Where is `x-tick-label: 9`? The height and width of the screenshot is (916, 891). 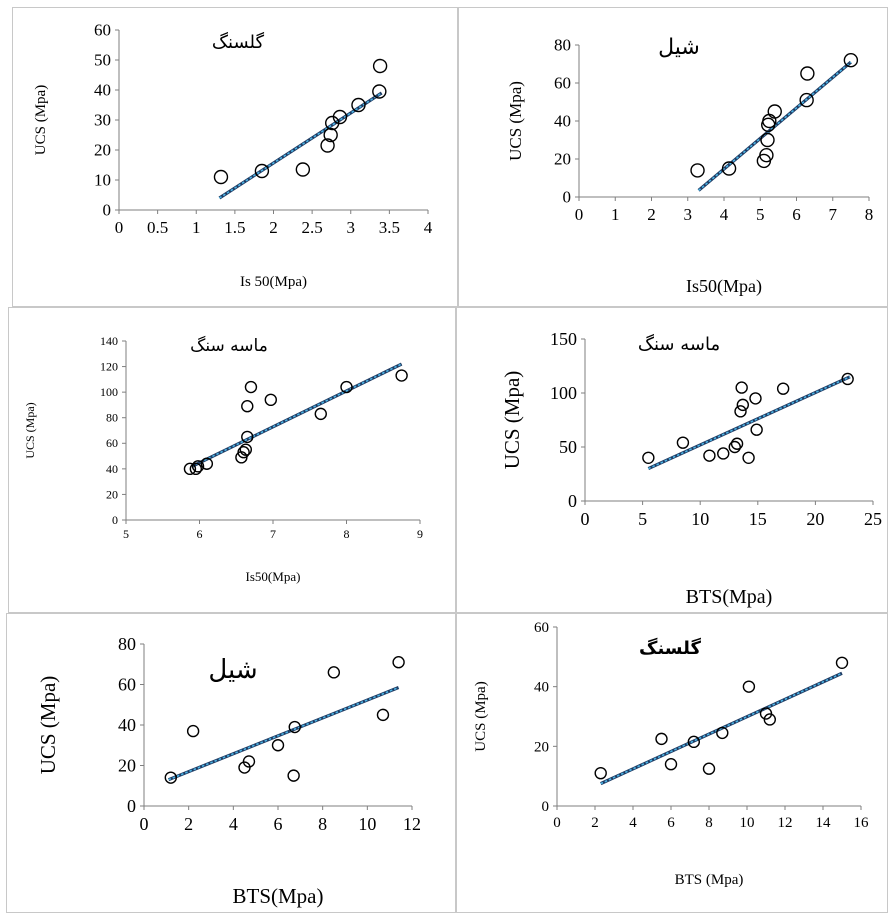
x-tick-label: 9 is located at coordinates (420, 534).